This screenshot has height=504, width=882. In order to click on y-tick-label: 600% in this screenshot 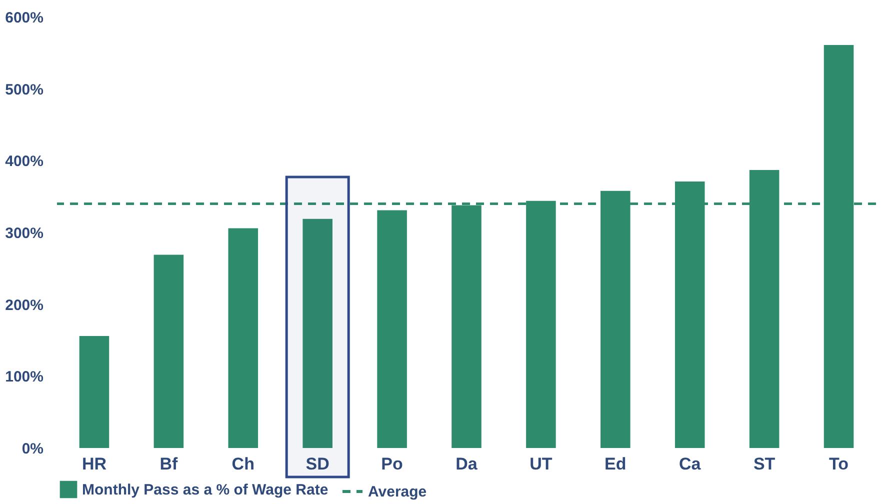, I will do `click(24, 18)`.